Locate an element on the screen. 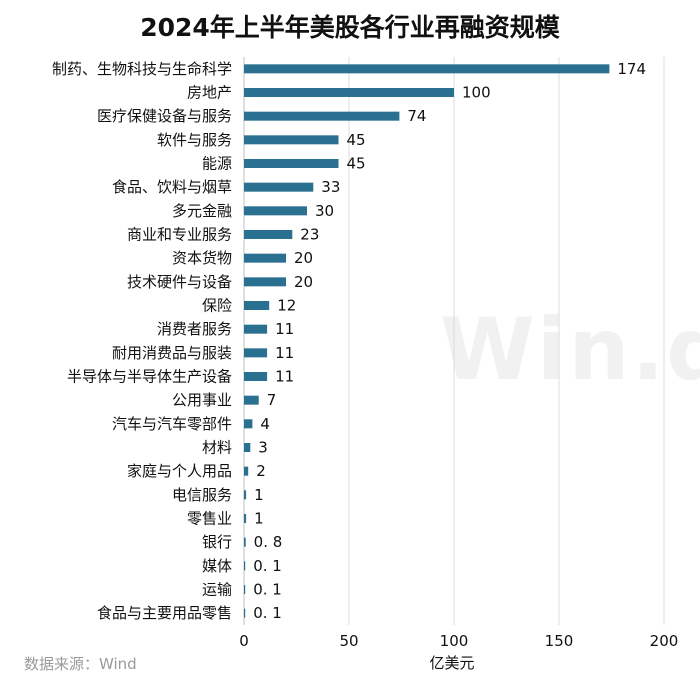 Image resolution: width=700 pixels, height=687 pixels. category-label: 电信服务 is located at coordinates (202, 495).